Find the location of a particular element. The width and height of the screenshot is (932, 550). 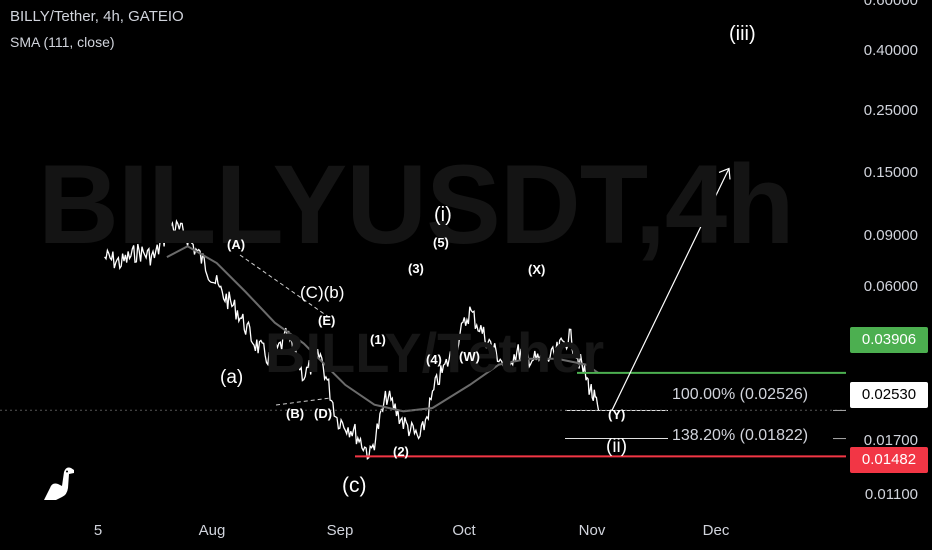

wave-label-i: (i) is located at coordinates (443, 215).